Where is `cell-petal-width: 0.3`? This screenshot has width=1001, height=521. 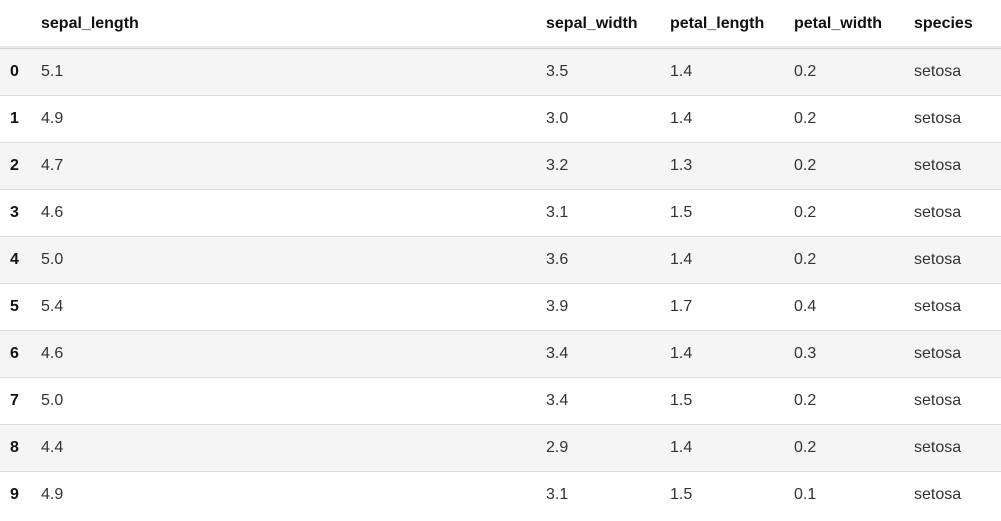
cell-petal-width: 0.3 is located at coordinates (854, 354).